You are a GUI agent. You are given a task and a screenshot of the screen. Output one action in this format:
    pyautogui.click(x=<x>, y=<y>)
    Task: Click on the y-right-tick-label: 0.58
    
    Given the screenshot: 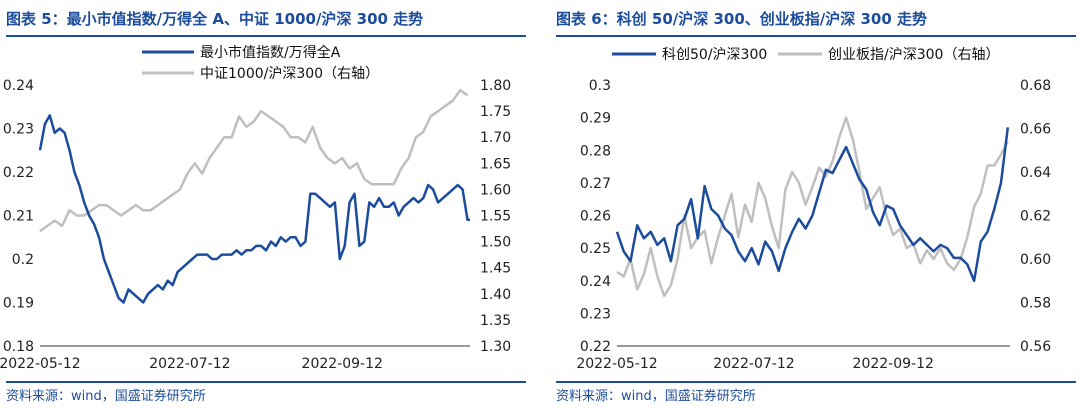 What is the action you would take?
    pyautogui.click(x=1035, y=304)
    